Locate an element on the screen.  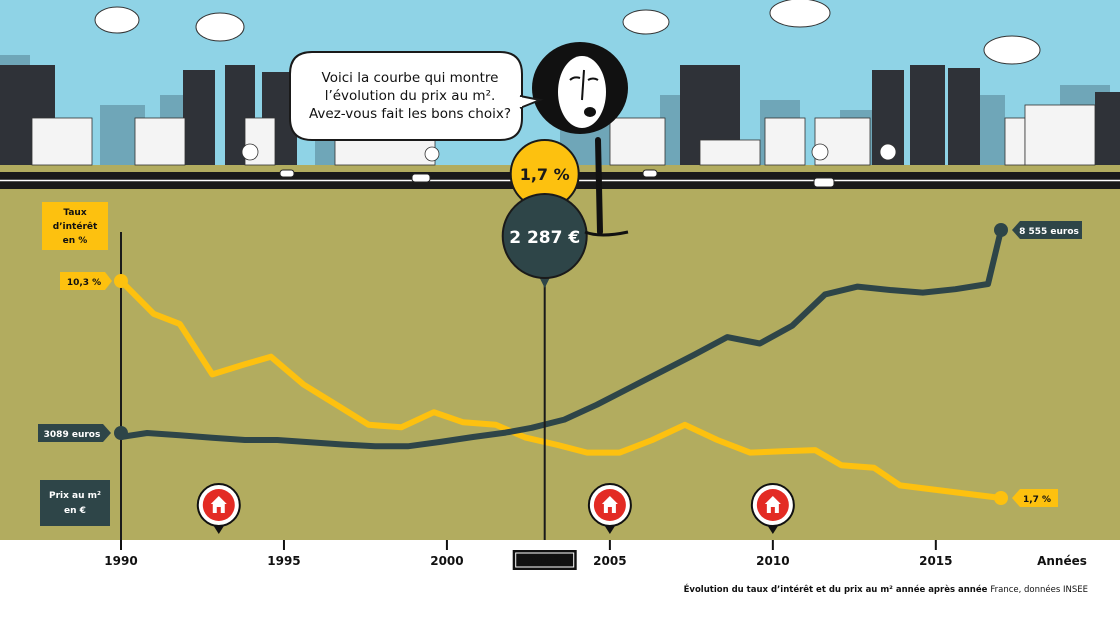
highlight-rate-value: 1,7 % is located at coordinates (545, 174).